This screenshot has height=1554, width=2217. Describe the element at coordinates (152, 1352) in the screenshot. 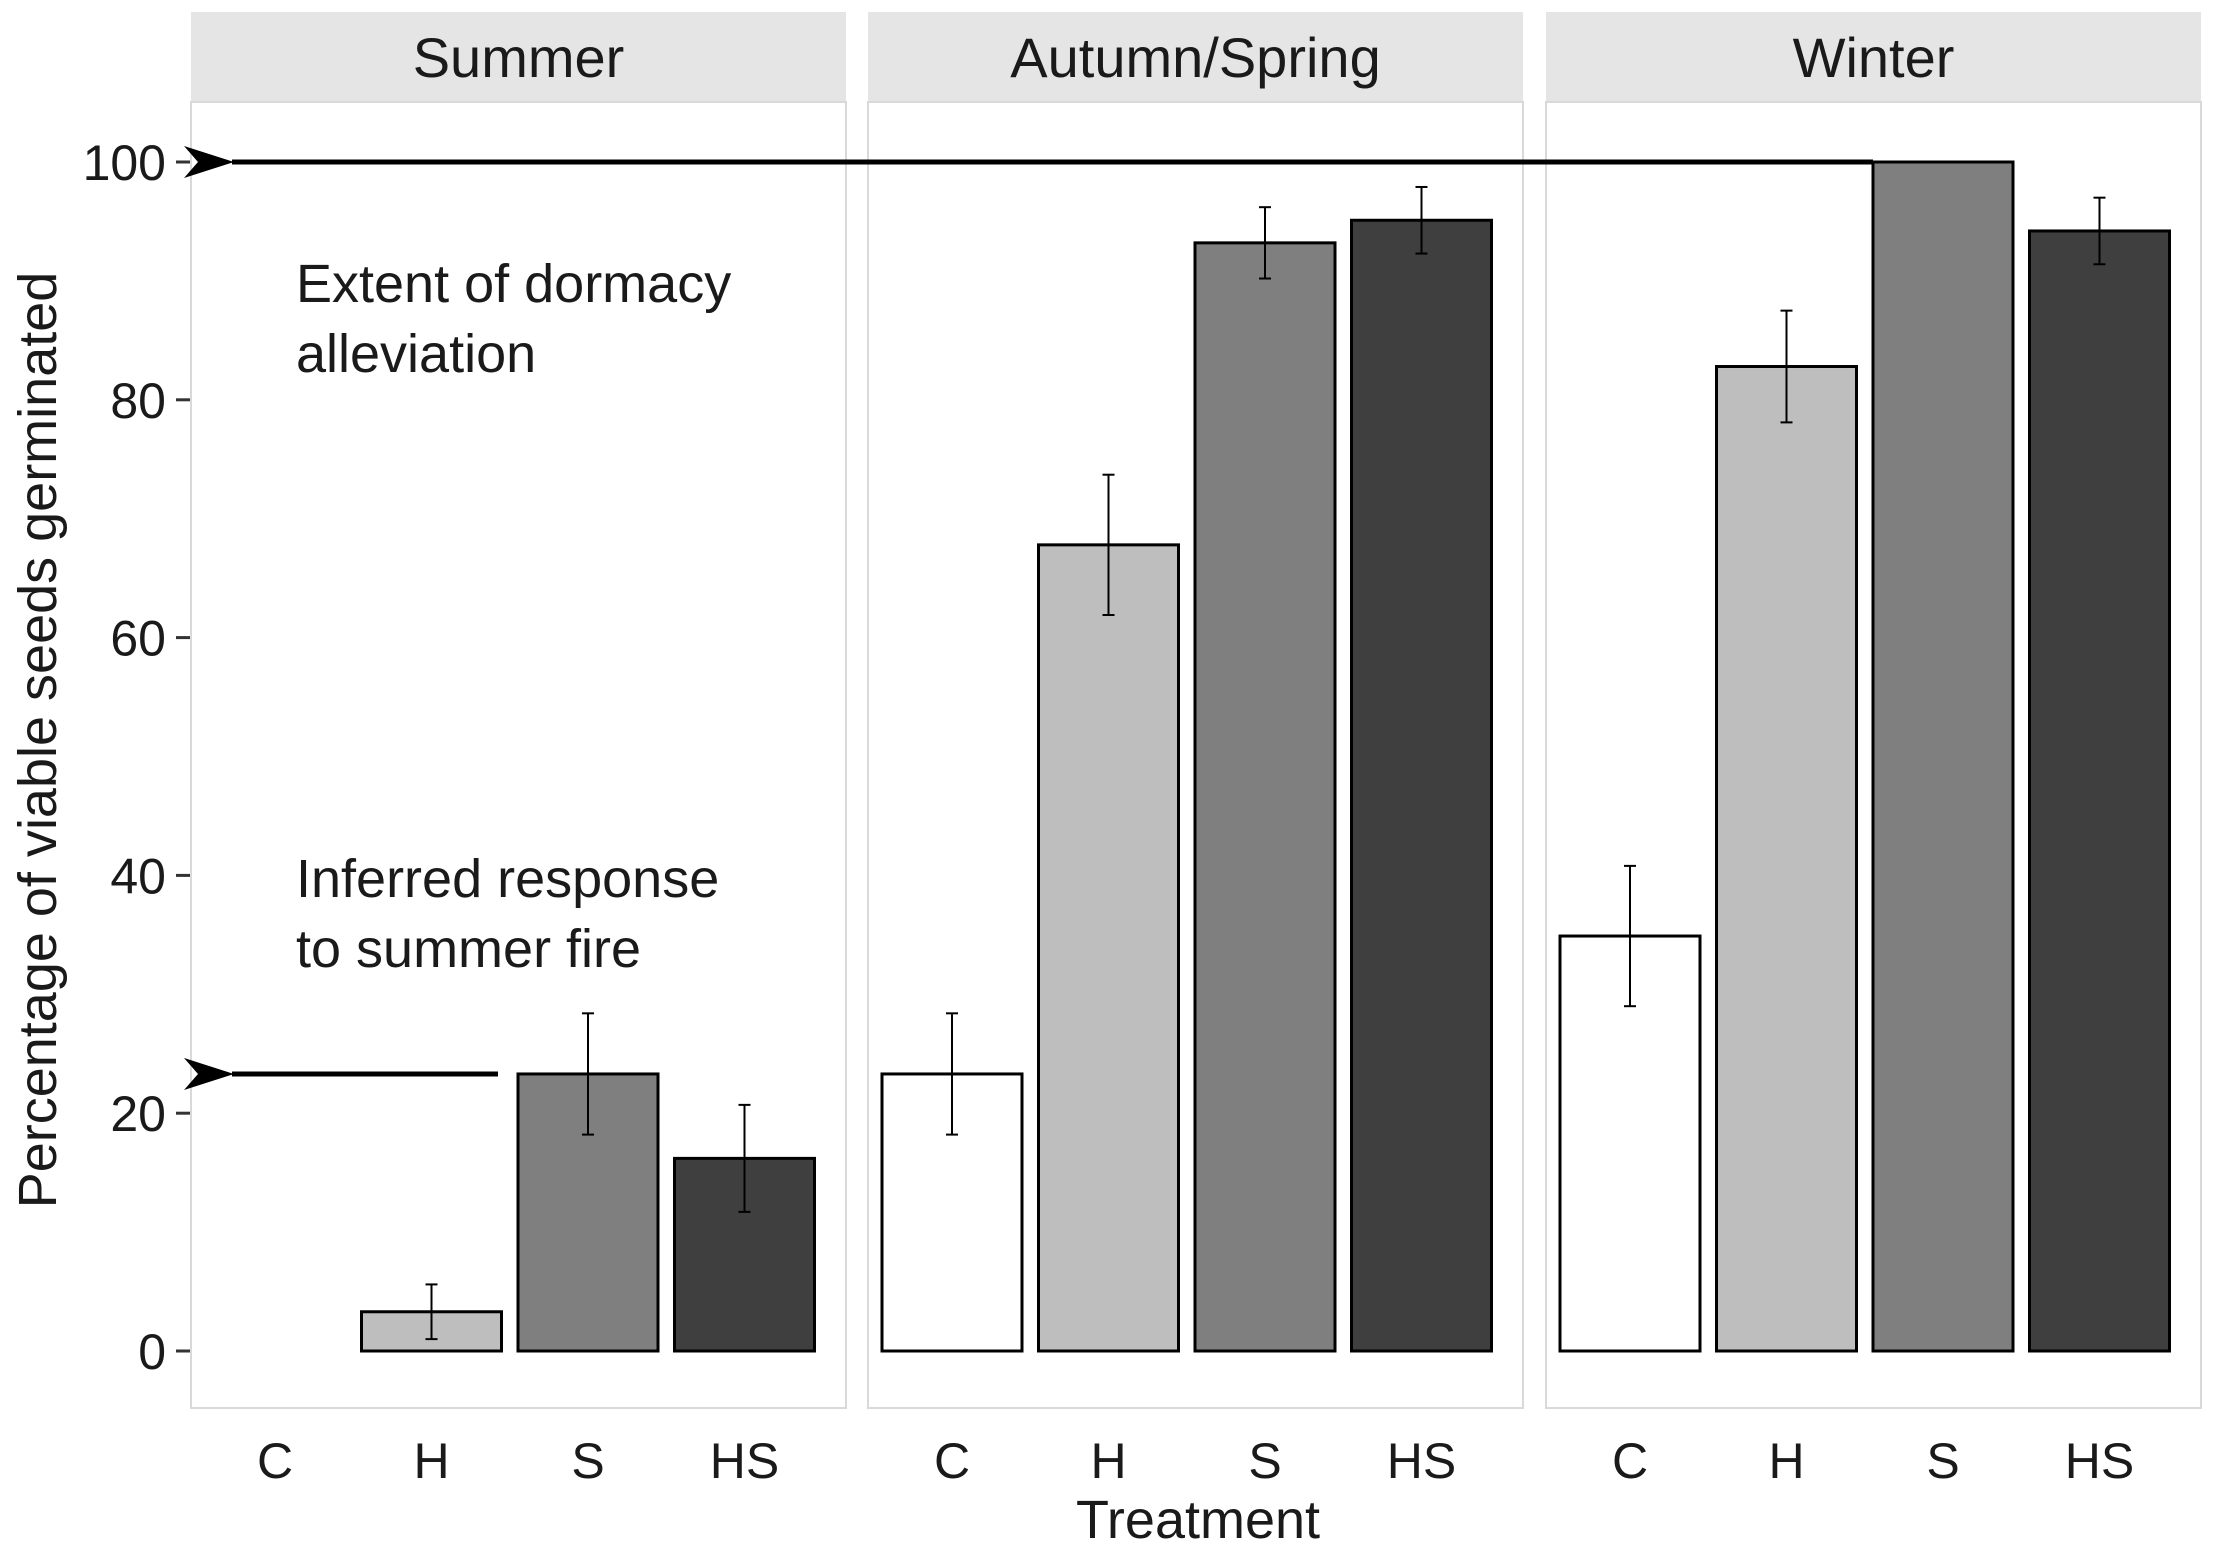

I see `y-tick-label: 0` at that location.